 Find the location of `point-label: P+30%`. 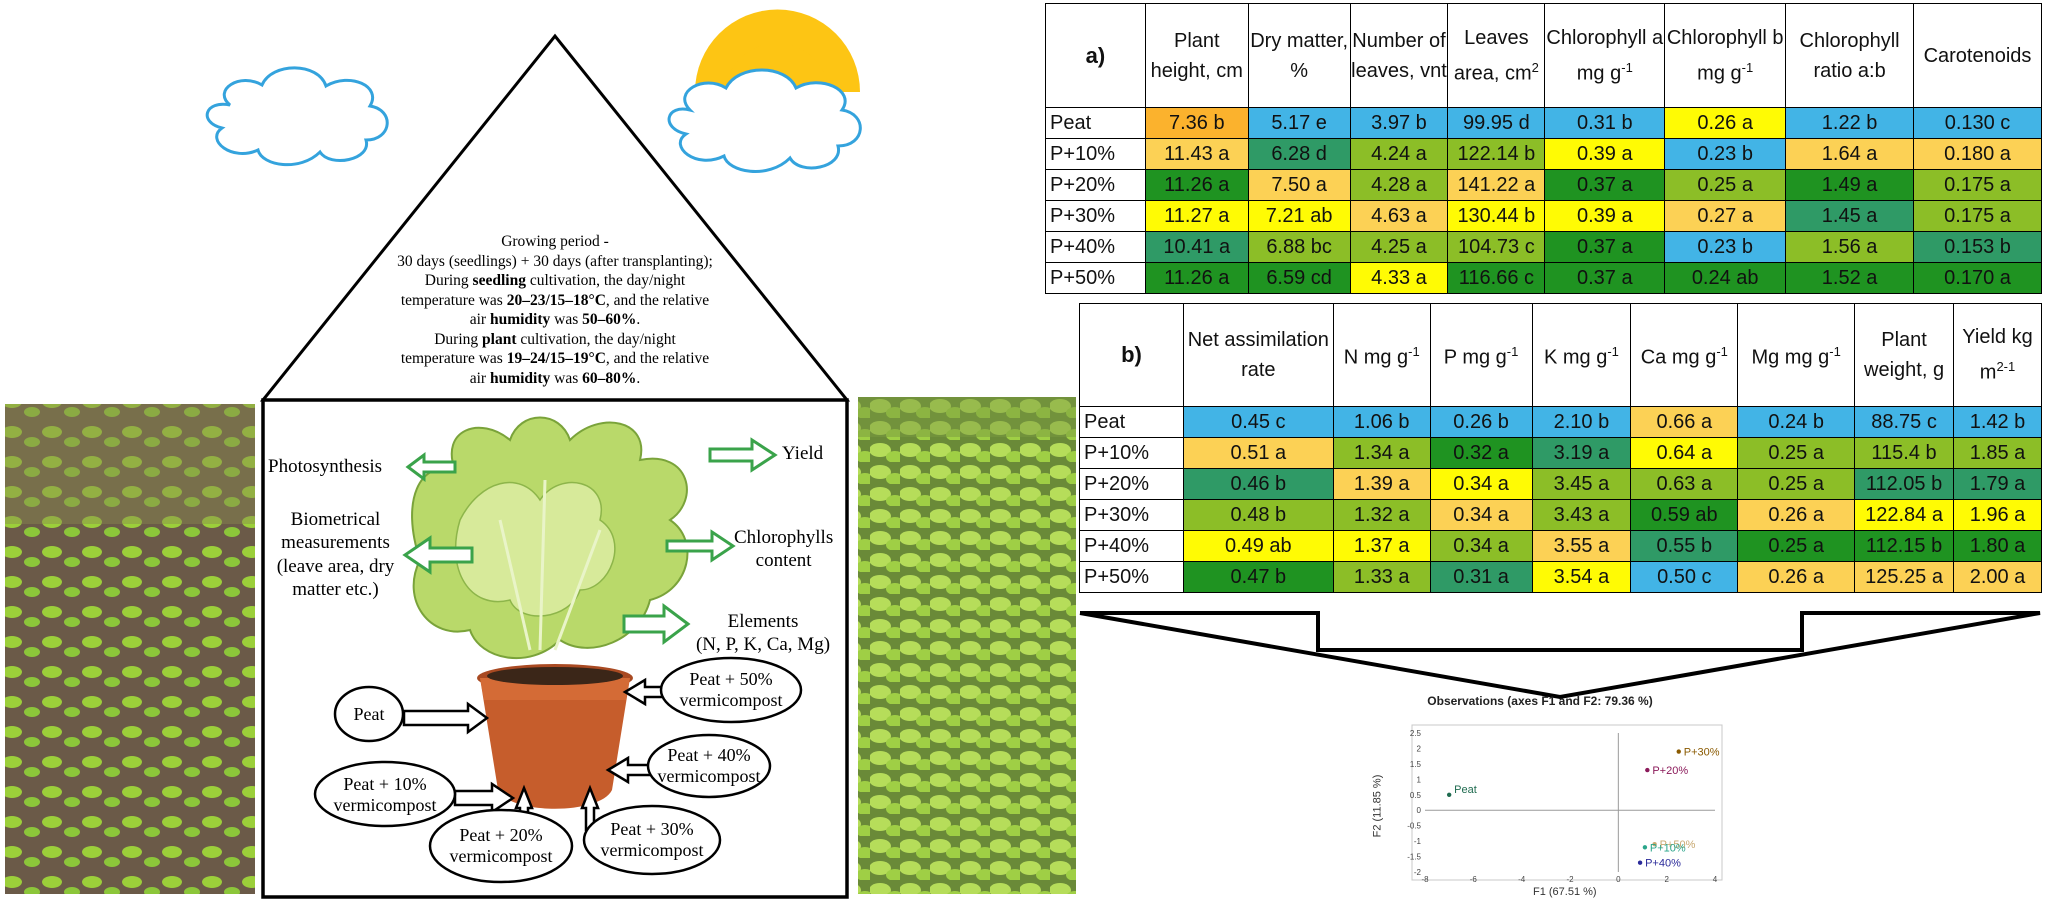

point-label: P+30% is located at coordinates (1702, 753).